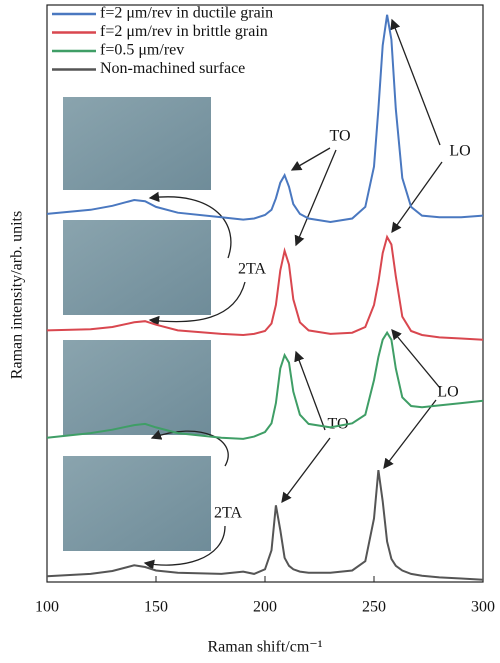  I want to click on x-tick-label: 150, so click(156, 607).